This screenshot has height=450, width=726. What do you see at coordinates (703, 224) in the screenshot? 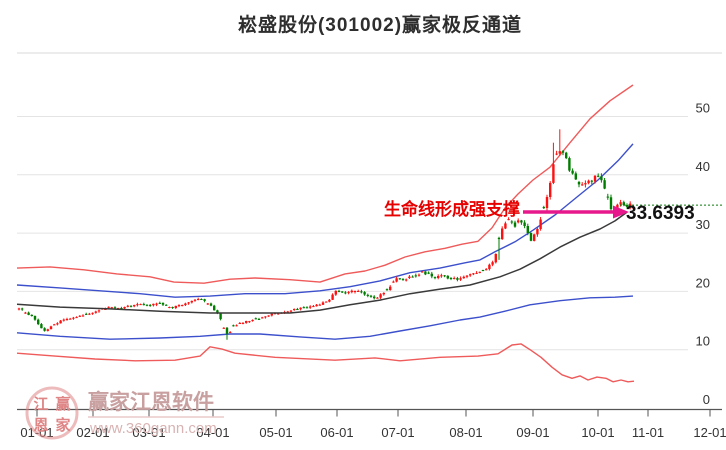
I see `y-tick-label: 30` at bounding box center [703, 224].